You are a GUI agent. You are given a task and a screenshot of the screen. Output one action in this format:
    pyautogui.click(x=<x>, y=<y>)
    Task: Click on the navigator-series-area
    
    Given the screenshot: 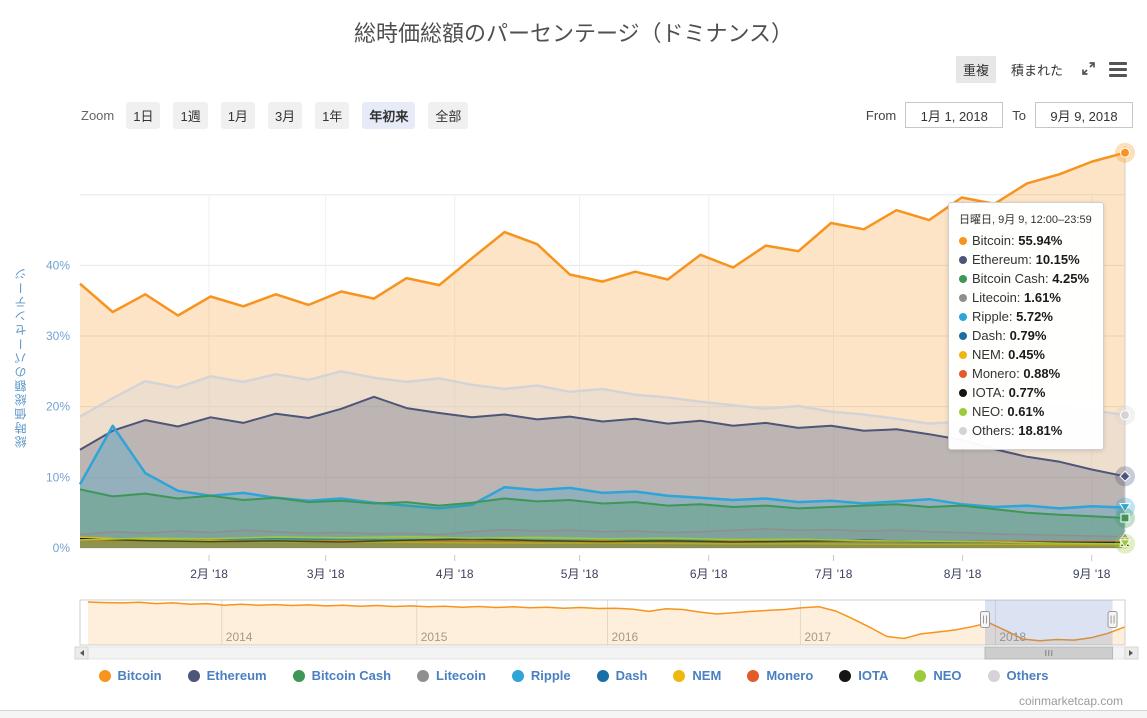 What is the action you would take?
    pyautogui.click(x=606, y=623)
    